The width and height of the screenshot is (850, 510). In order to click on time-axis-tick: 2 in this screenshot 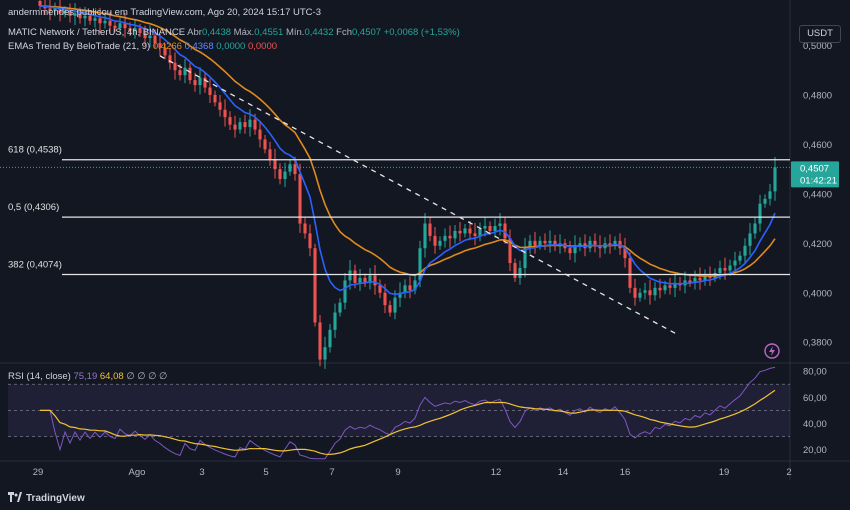, I will do `click(788, 472)`.